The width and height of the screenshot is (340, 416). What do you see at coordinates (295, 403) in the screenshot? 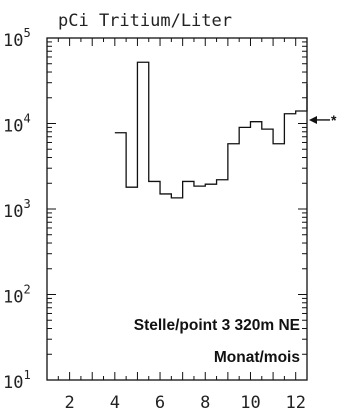
I see `x-tick-label: 12` at bounding box center [295, 403].